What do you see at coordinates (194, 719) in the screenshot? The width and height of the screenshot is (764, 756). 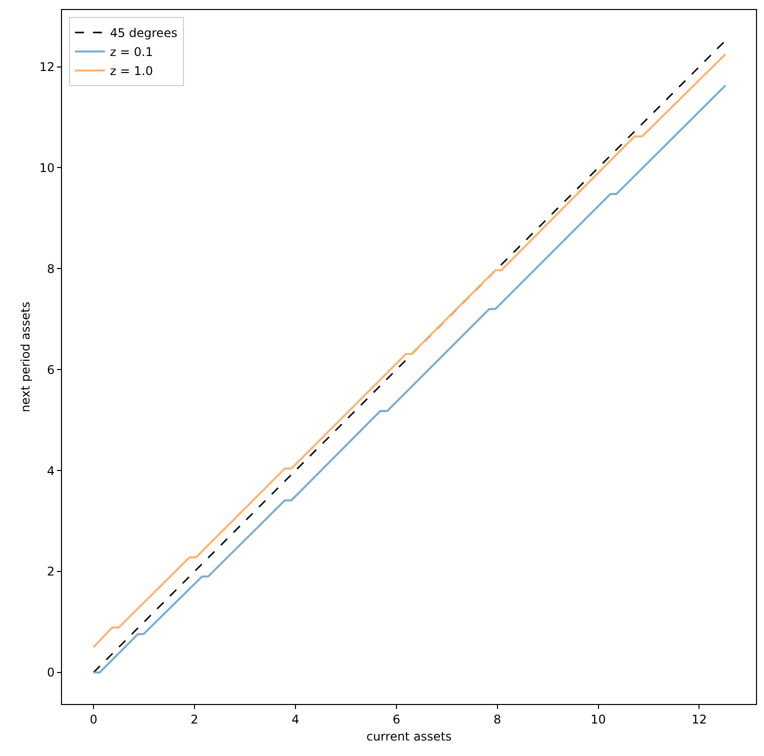 I see `x-tick-label: 2` at bounding box center [194, 719].